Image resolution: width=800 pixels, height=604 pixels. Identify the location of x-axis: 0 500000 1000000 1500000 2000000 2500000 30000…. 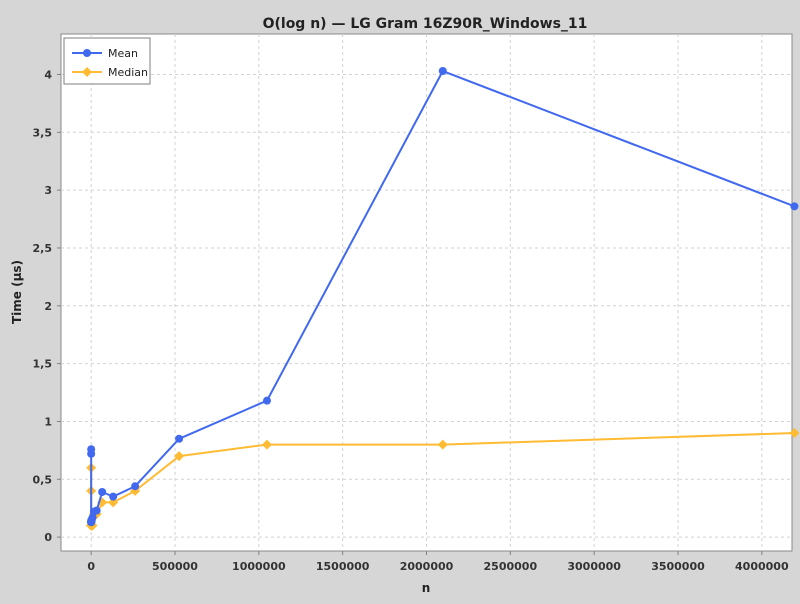
(438, 562).